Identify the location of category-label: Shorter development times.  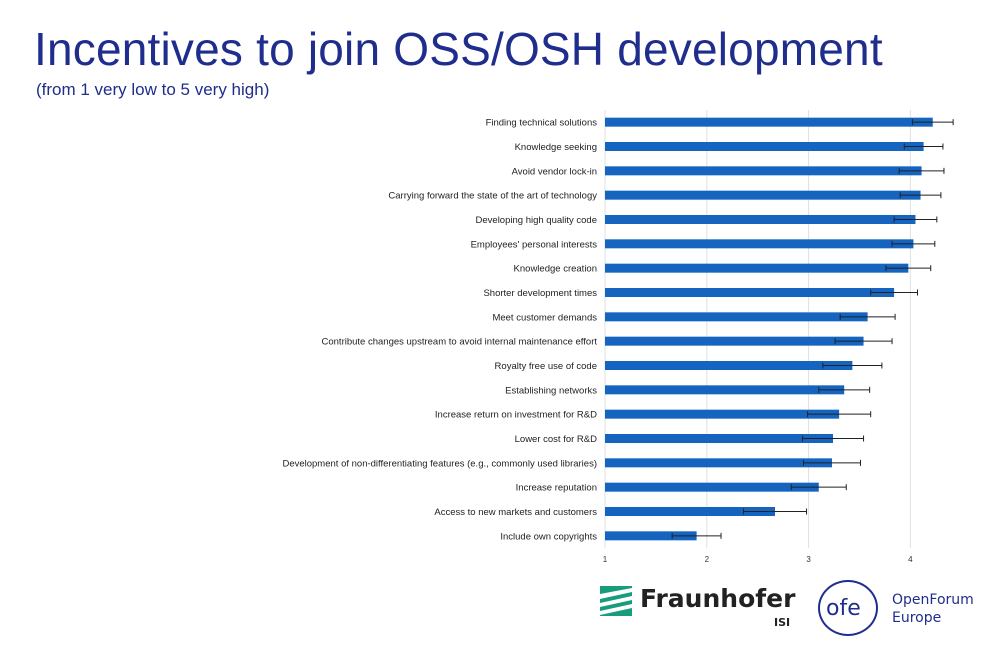
(540, 293).